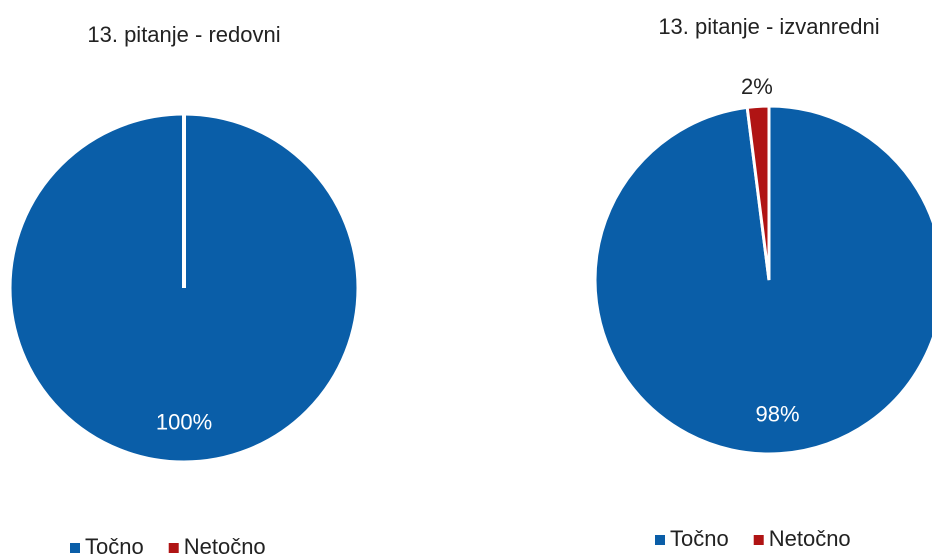  Describe the element at coordinates (757, 86) in the screenshot. I see `data-label: 2%` at that location.